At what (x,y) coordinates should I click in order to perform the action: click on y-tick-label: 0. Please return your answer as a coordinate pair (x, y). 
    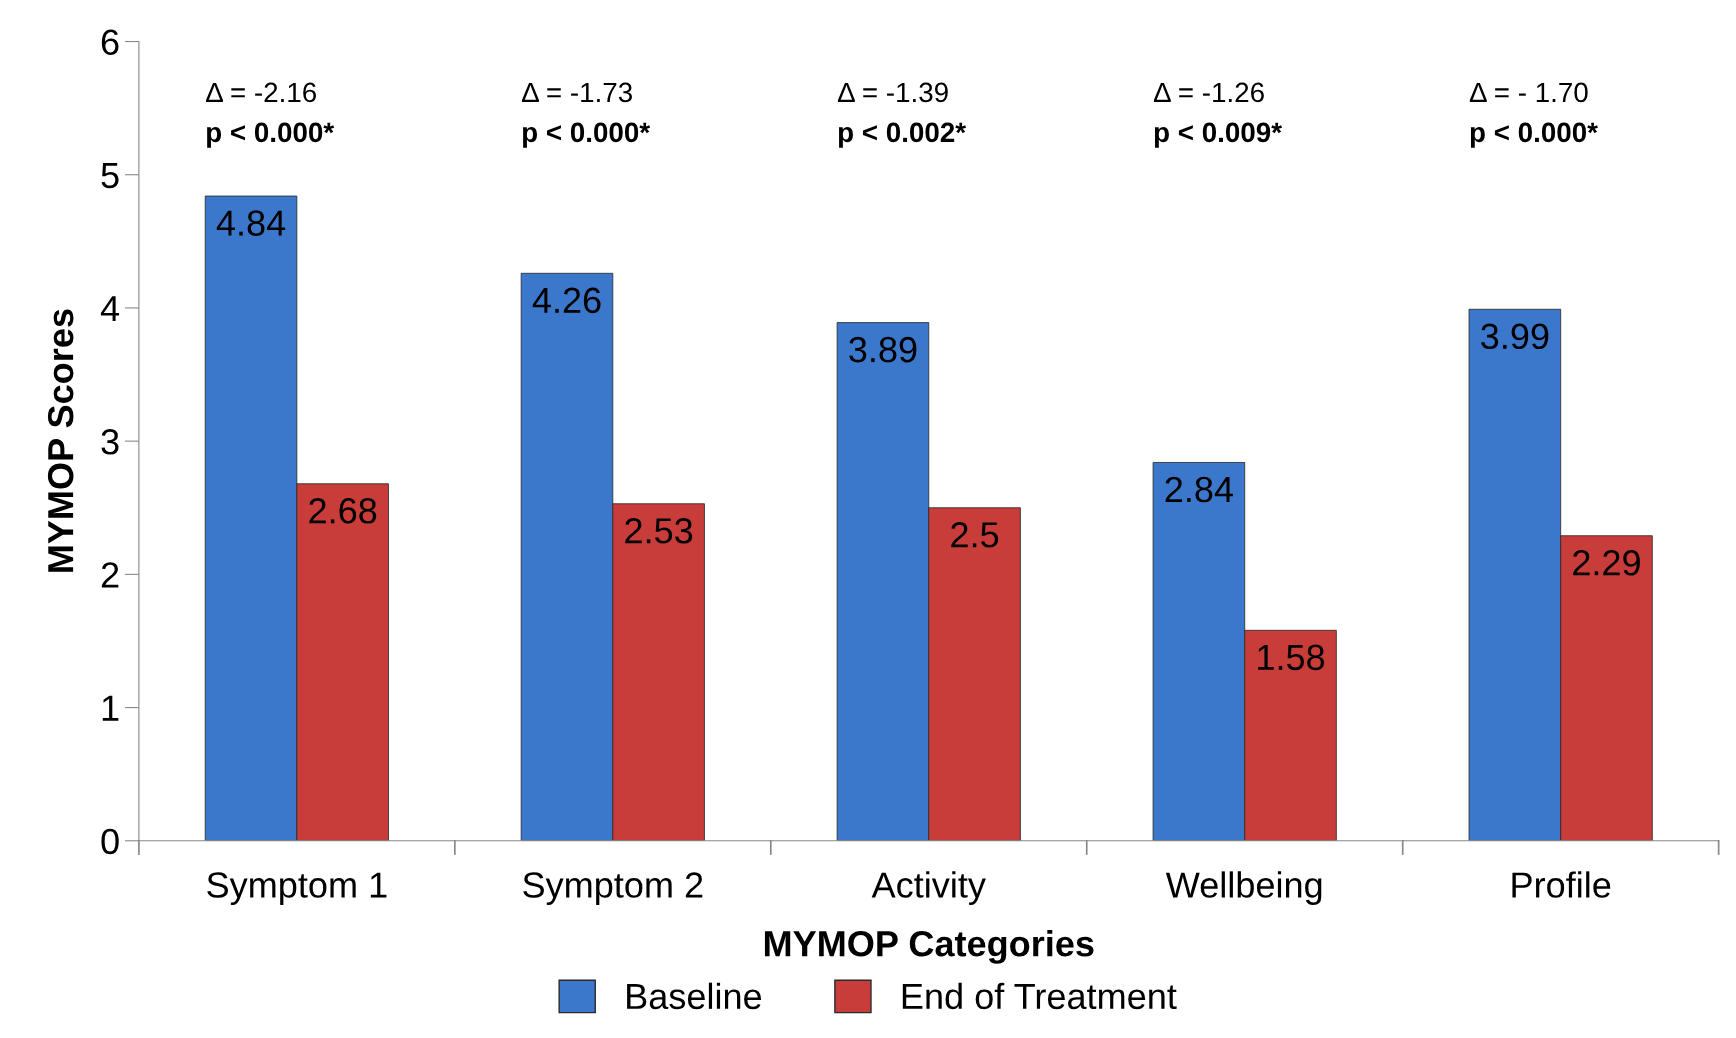
    Looking at the image, I should click on (110, 841).